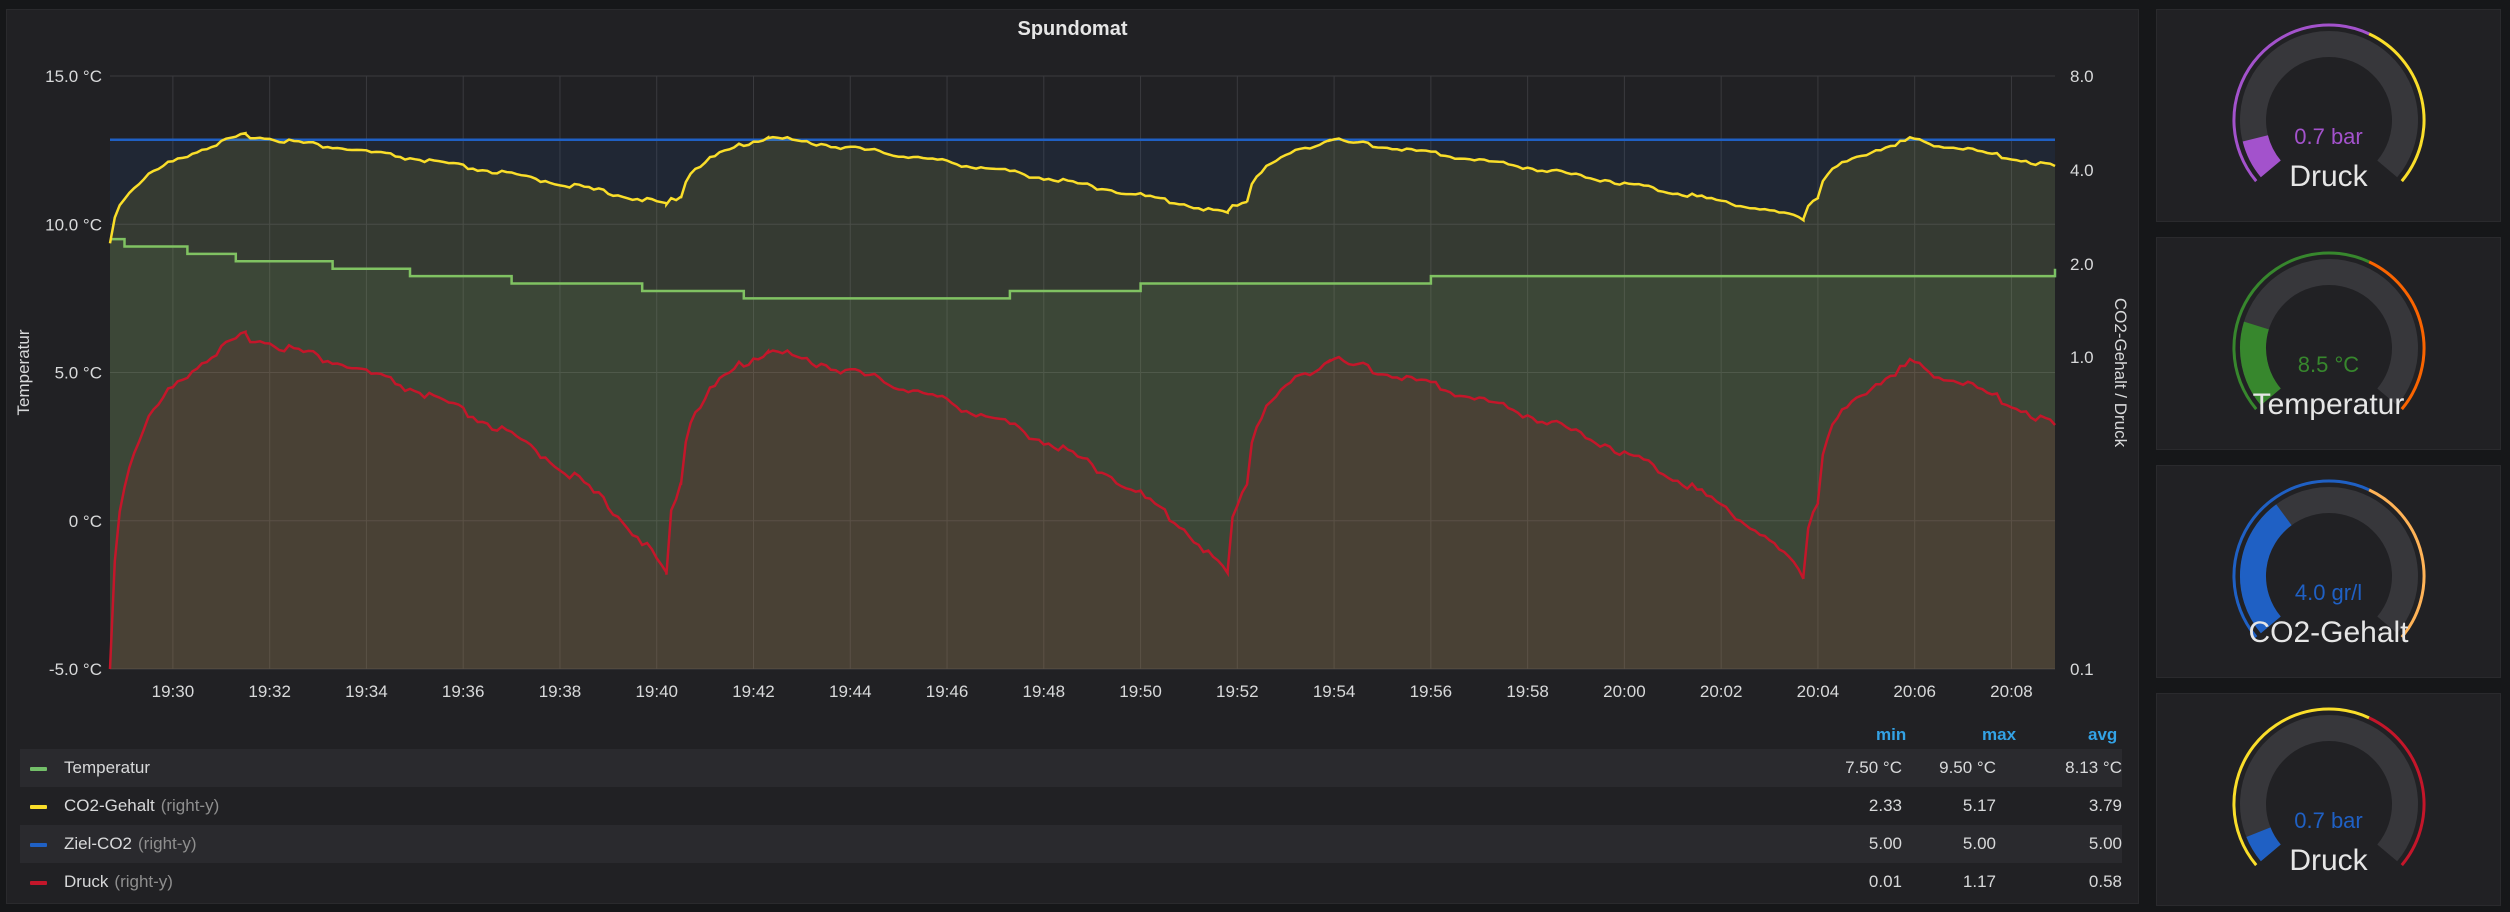  I want to click on legend-min: 5.00, so click(1885, 843).